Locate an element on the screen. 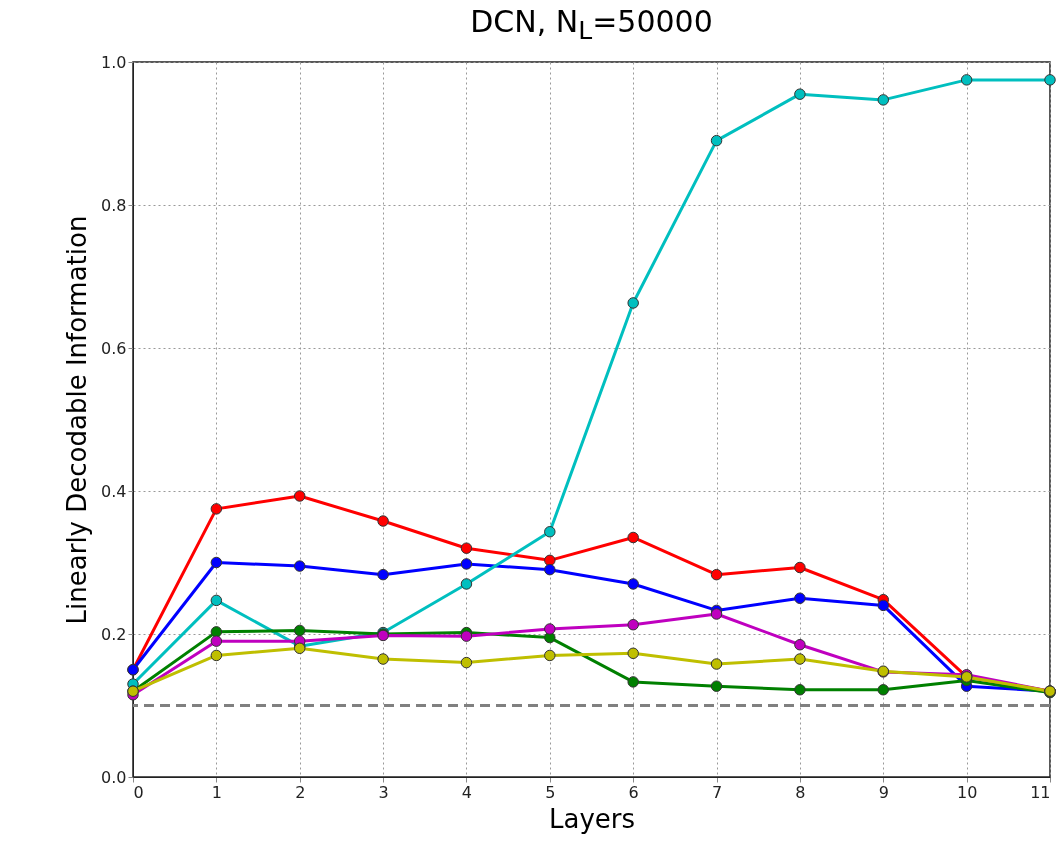  x-tick-label: 5 is located at coordinates (550, 792).